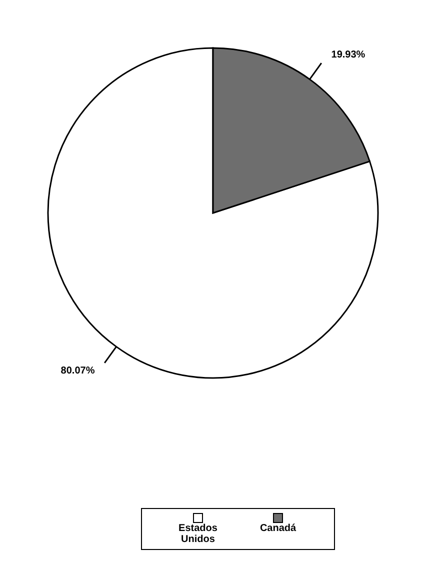  I want to click on legend-label: Estados Unidos, so click(198, 534).